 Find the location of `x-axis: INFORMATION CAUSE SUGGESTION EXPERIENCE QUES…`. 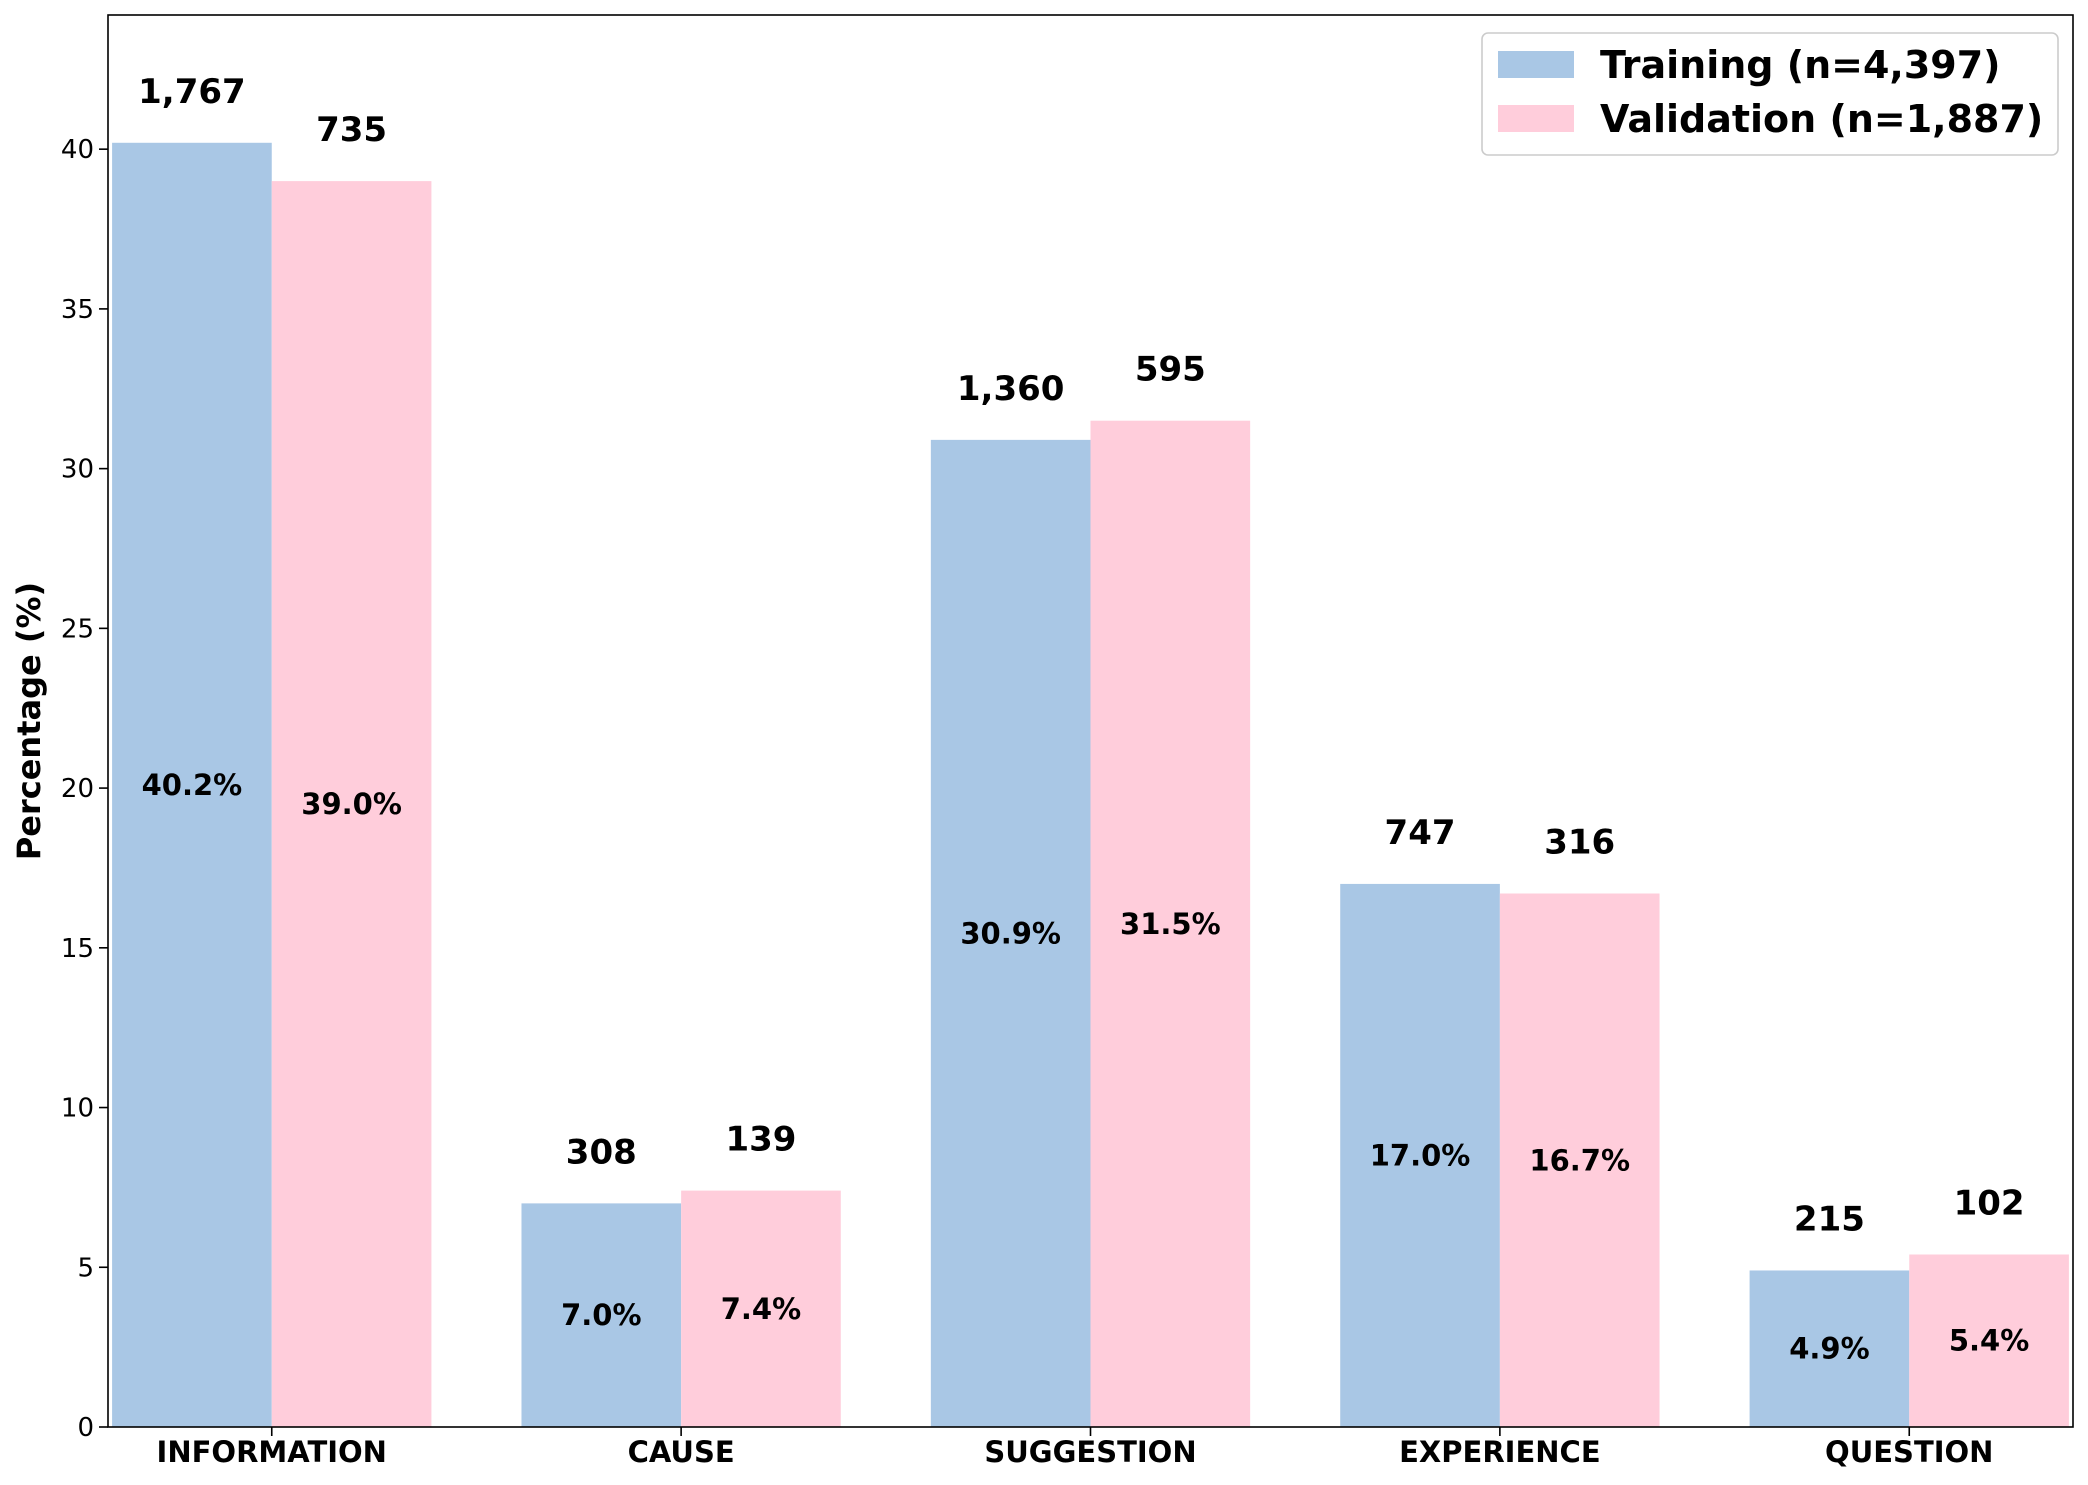

x-axis: INFORMATION CAUSE SUGGESTION EXPERIENCE QUES… is located at coordinates (1075, 1448).